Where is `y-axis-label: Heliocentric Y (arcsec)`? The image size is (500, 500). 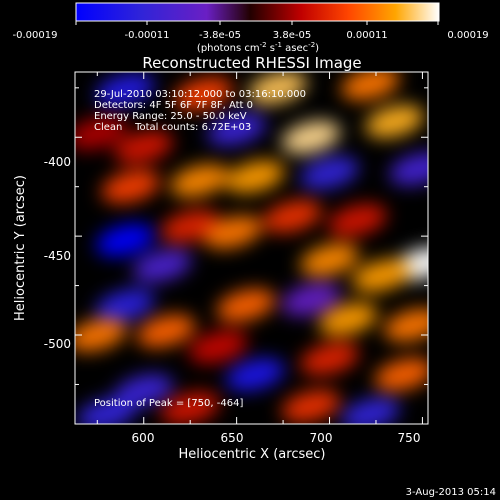 y-axis-label: Heliocentric Y (arcsec) is located at coordinates (20, 248).